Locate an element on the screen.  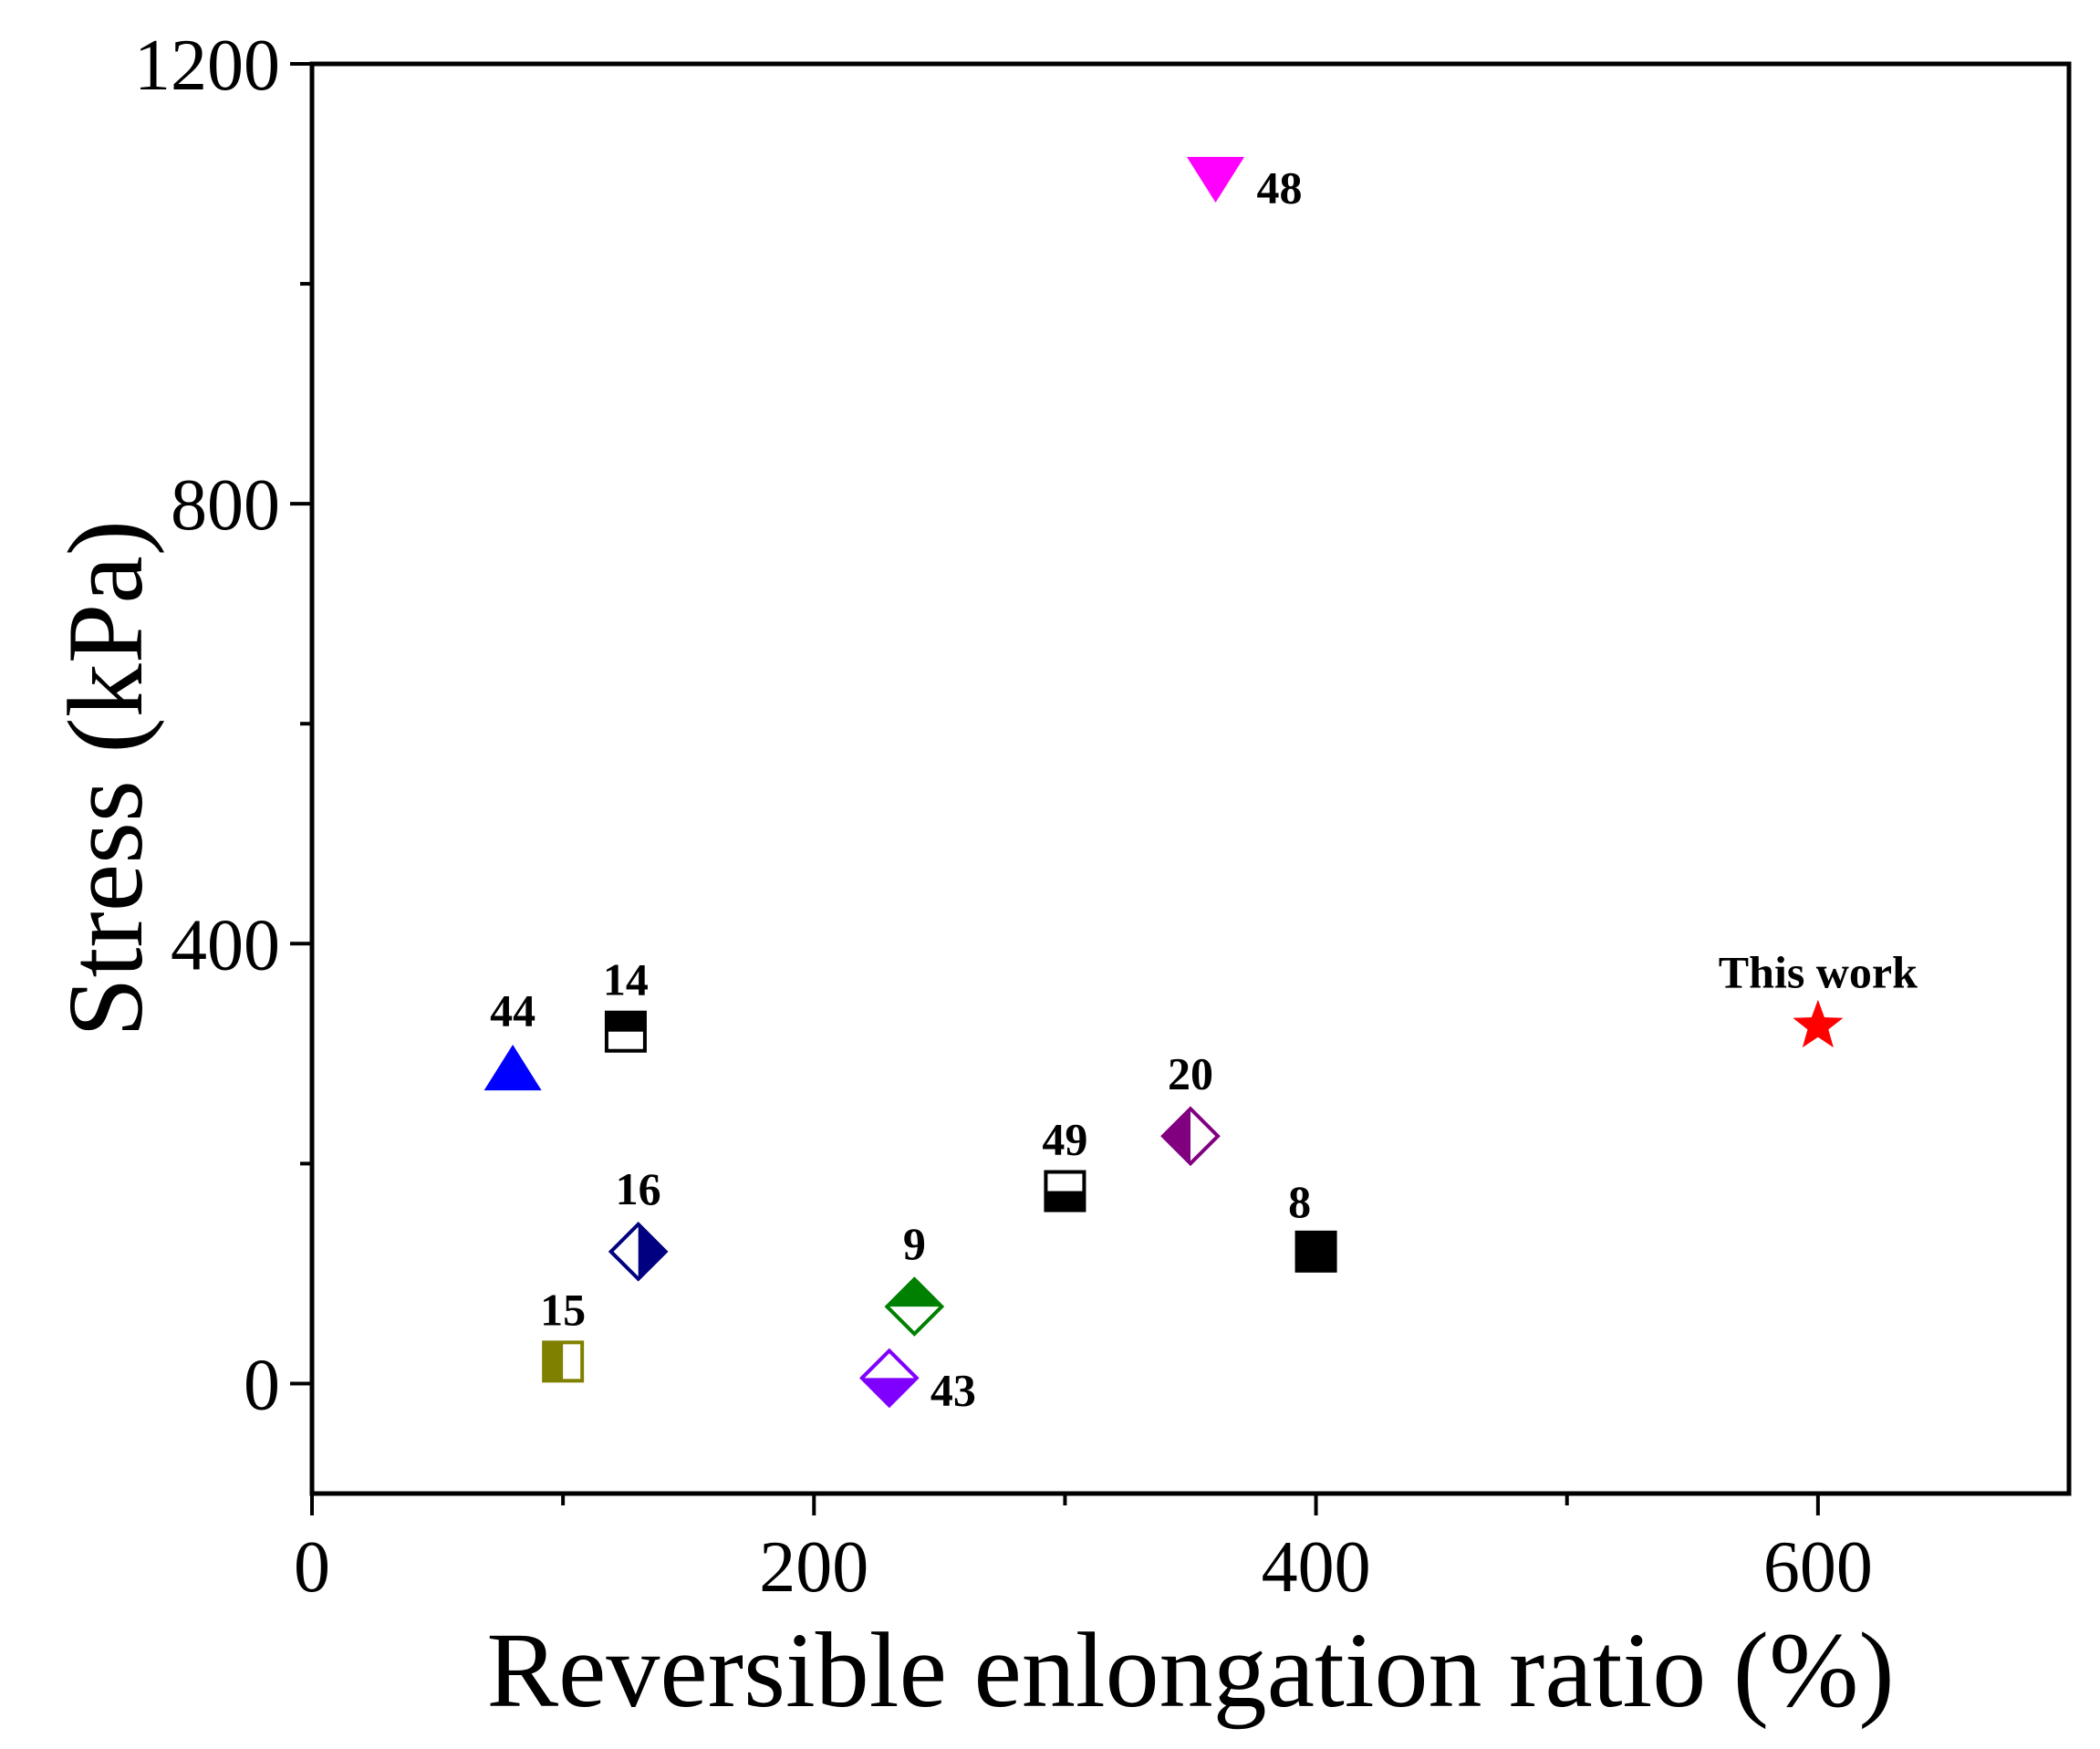
point-label: 20 is located at coordinates (1190, 1072).